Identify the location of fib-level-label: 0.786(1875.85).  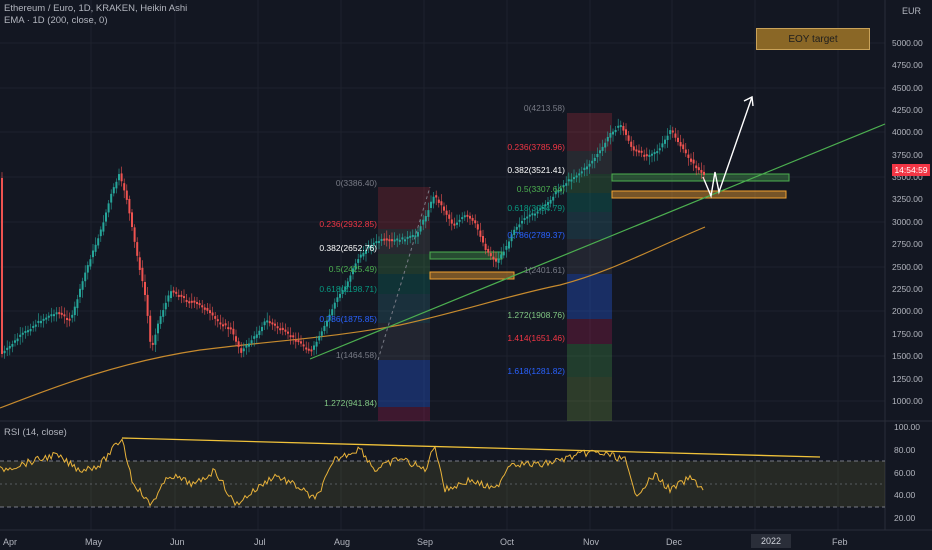
(348, 319).